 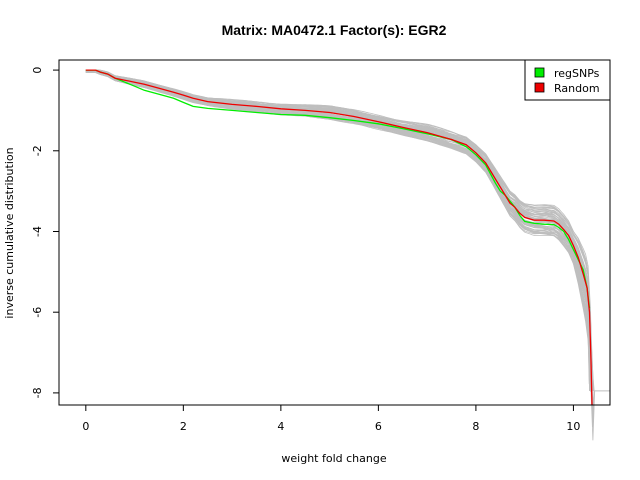 I want to click on y-tick-label: -2, so click(x=37, y=150).